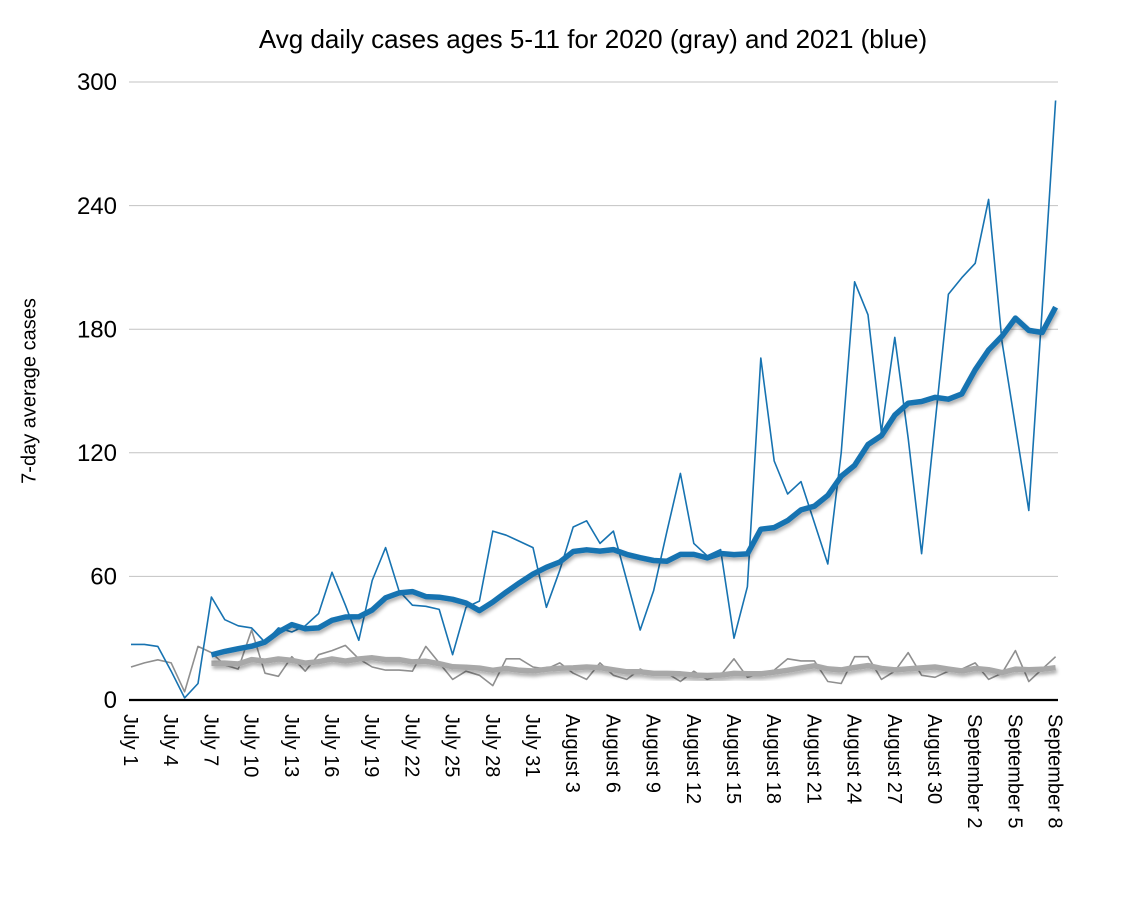 The height and width of the screenshot is (908, 1134). Describe the element at coordinates (854, 759) in the screenshot. I see `x-tick-label: August 24` at that location.